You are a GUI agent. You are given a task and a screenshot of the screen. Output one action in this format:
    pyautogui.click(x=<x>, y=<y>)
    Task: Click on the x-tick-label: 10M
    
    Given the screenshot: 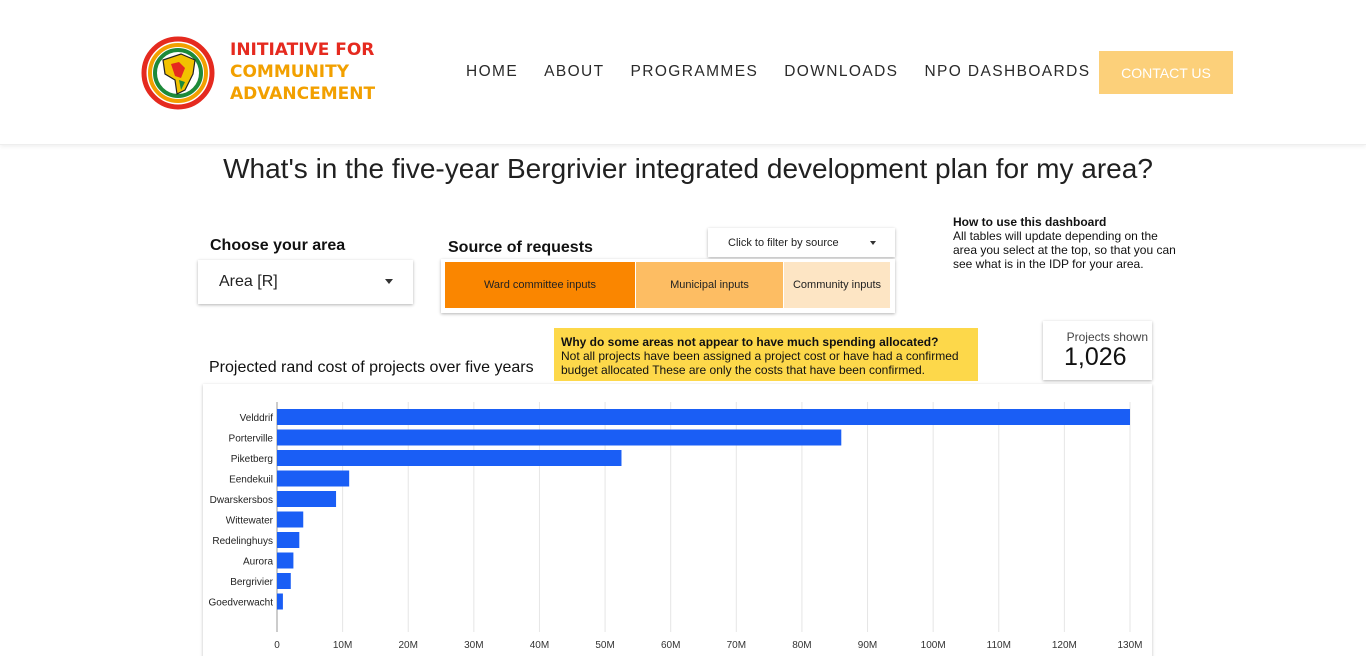 What is the action you would take?
    pyautogui.click(x=342, y=645)
    